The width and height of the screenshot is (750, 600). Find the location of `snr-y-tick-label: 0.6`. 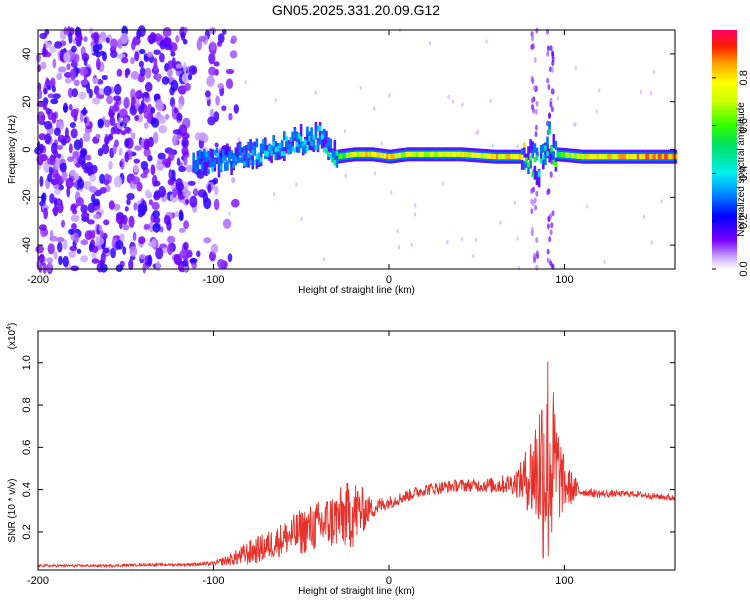

snr-y-tick-label: 0.6 is located at coordinates (27, 447).